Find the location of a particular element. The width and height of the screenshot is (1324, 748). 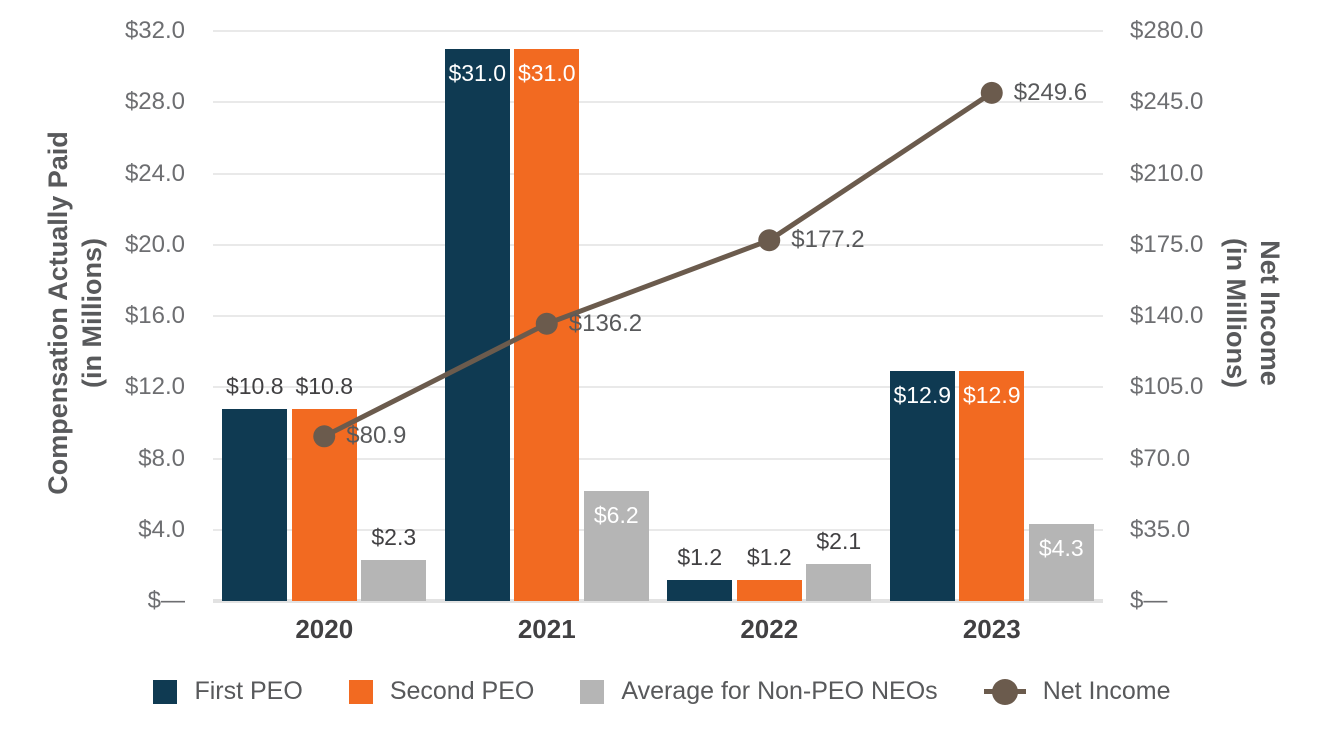

legend-item-first-peo: First PEO is located at coordinates (228, 691).